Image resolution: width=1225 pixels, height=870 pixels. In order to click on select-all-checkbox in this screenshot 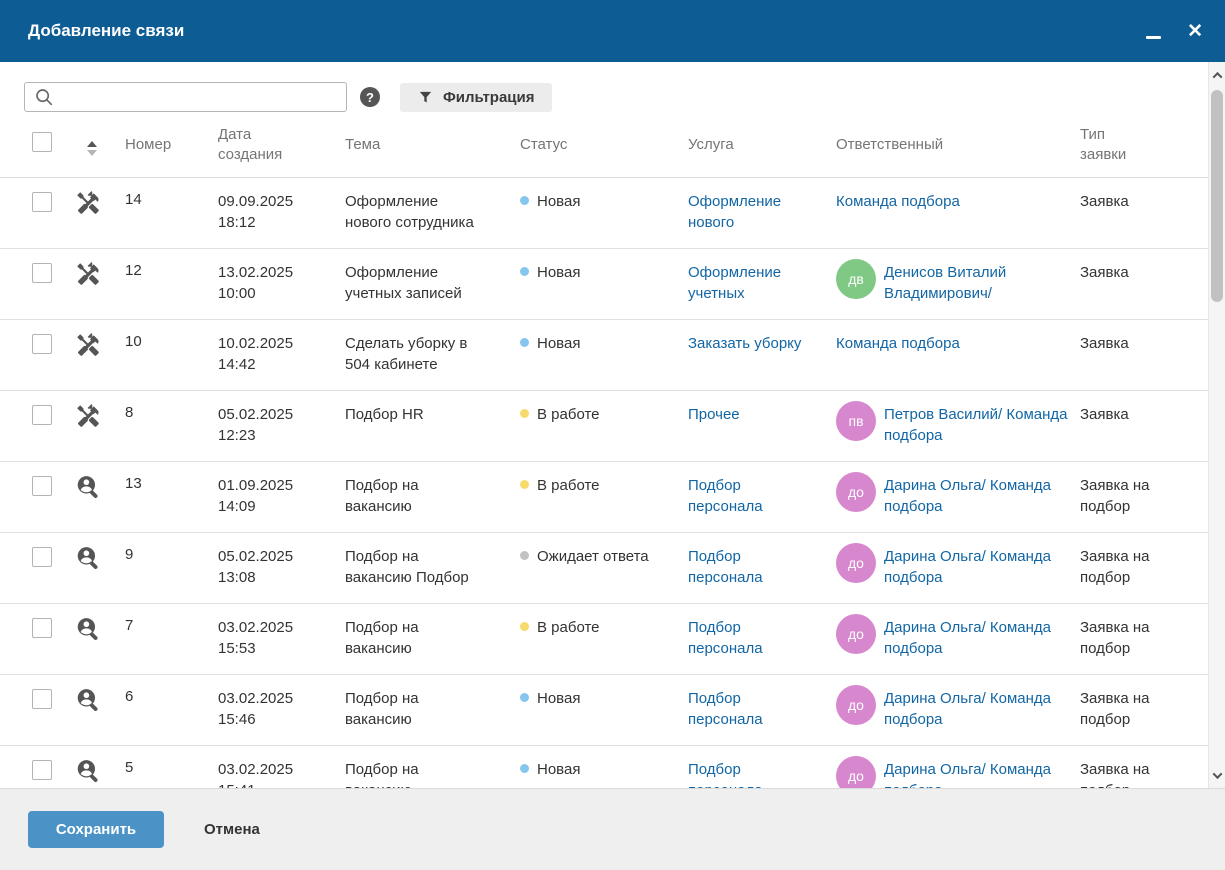, I will do `click(42, 141)`.